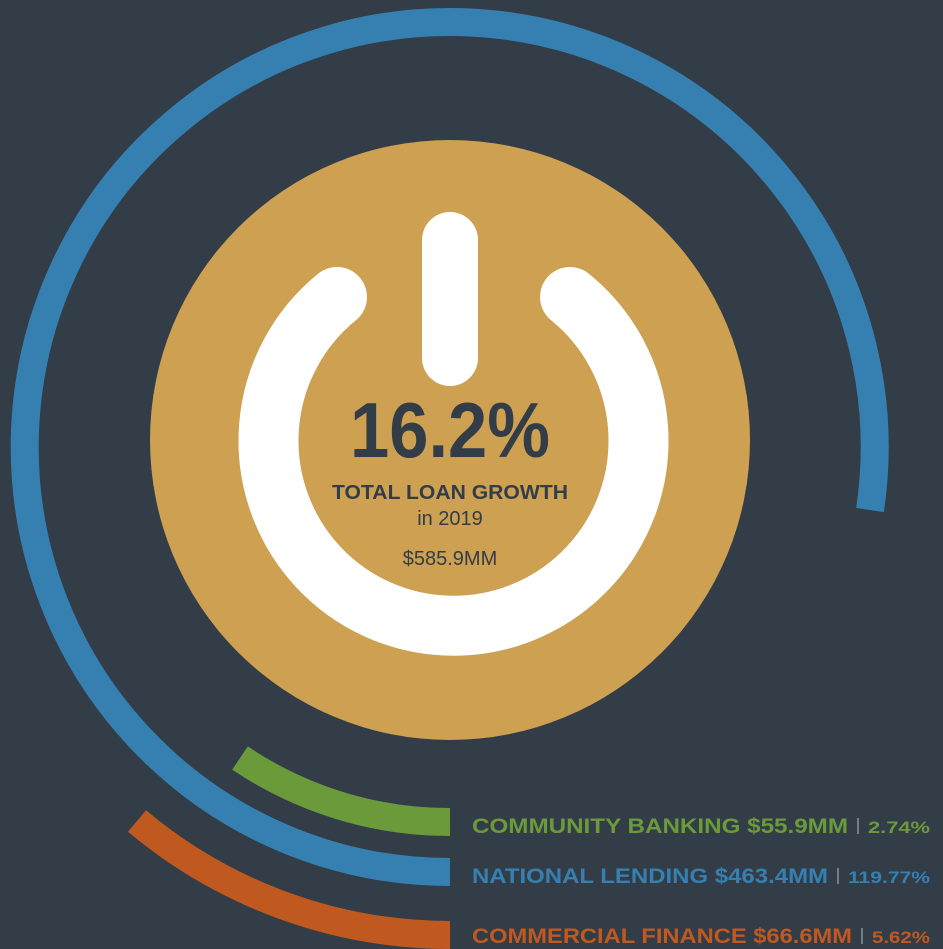  Describe the element at coordinates (901, 937) in the screenshot. I see `segment-share: 5.62%` at that location.